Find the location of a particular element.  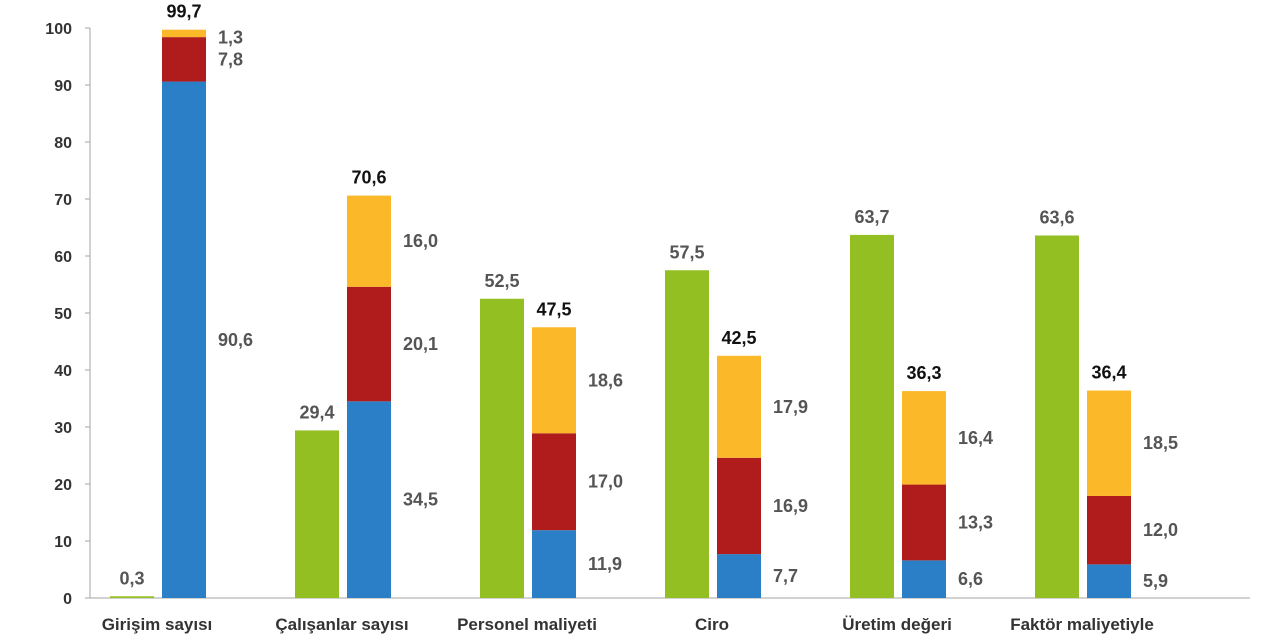

red-segment-label: 20,1 is located at coordinates (420, 344).